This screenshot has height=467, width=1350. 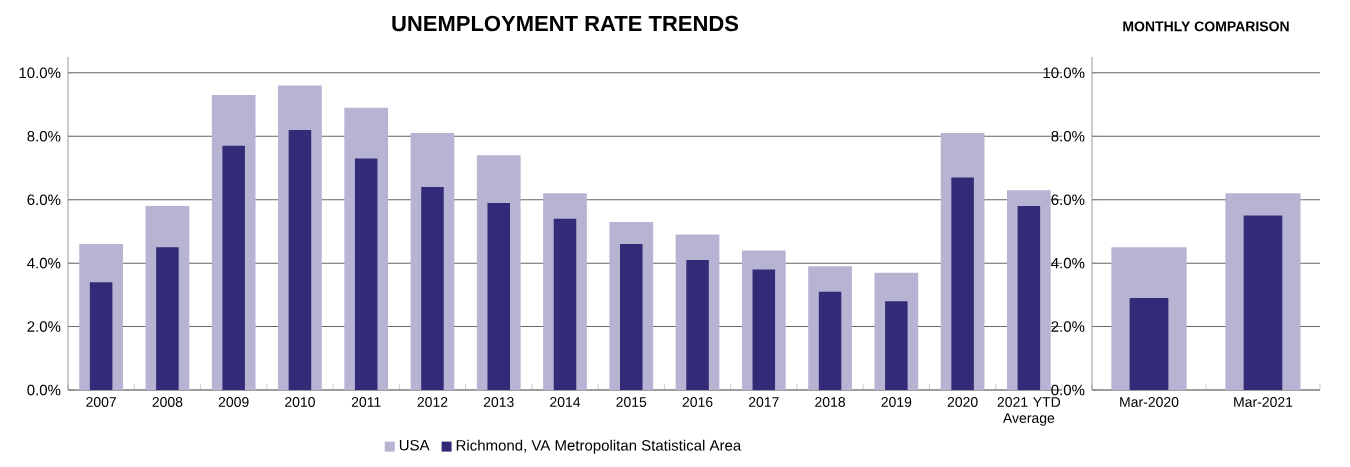 I want to click on x-tick-label: 2015, so click(x=631, y=402).